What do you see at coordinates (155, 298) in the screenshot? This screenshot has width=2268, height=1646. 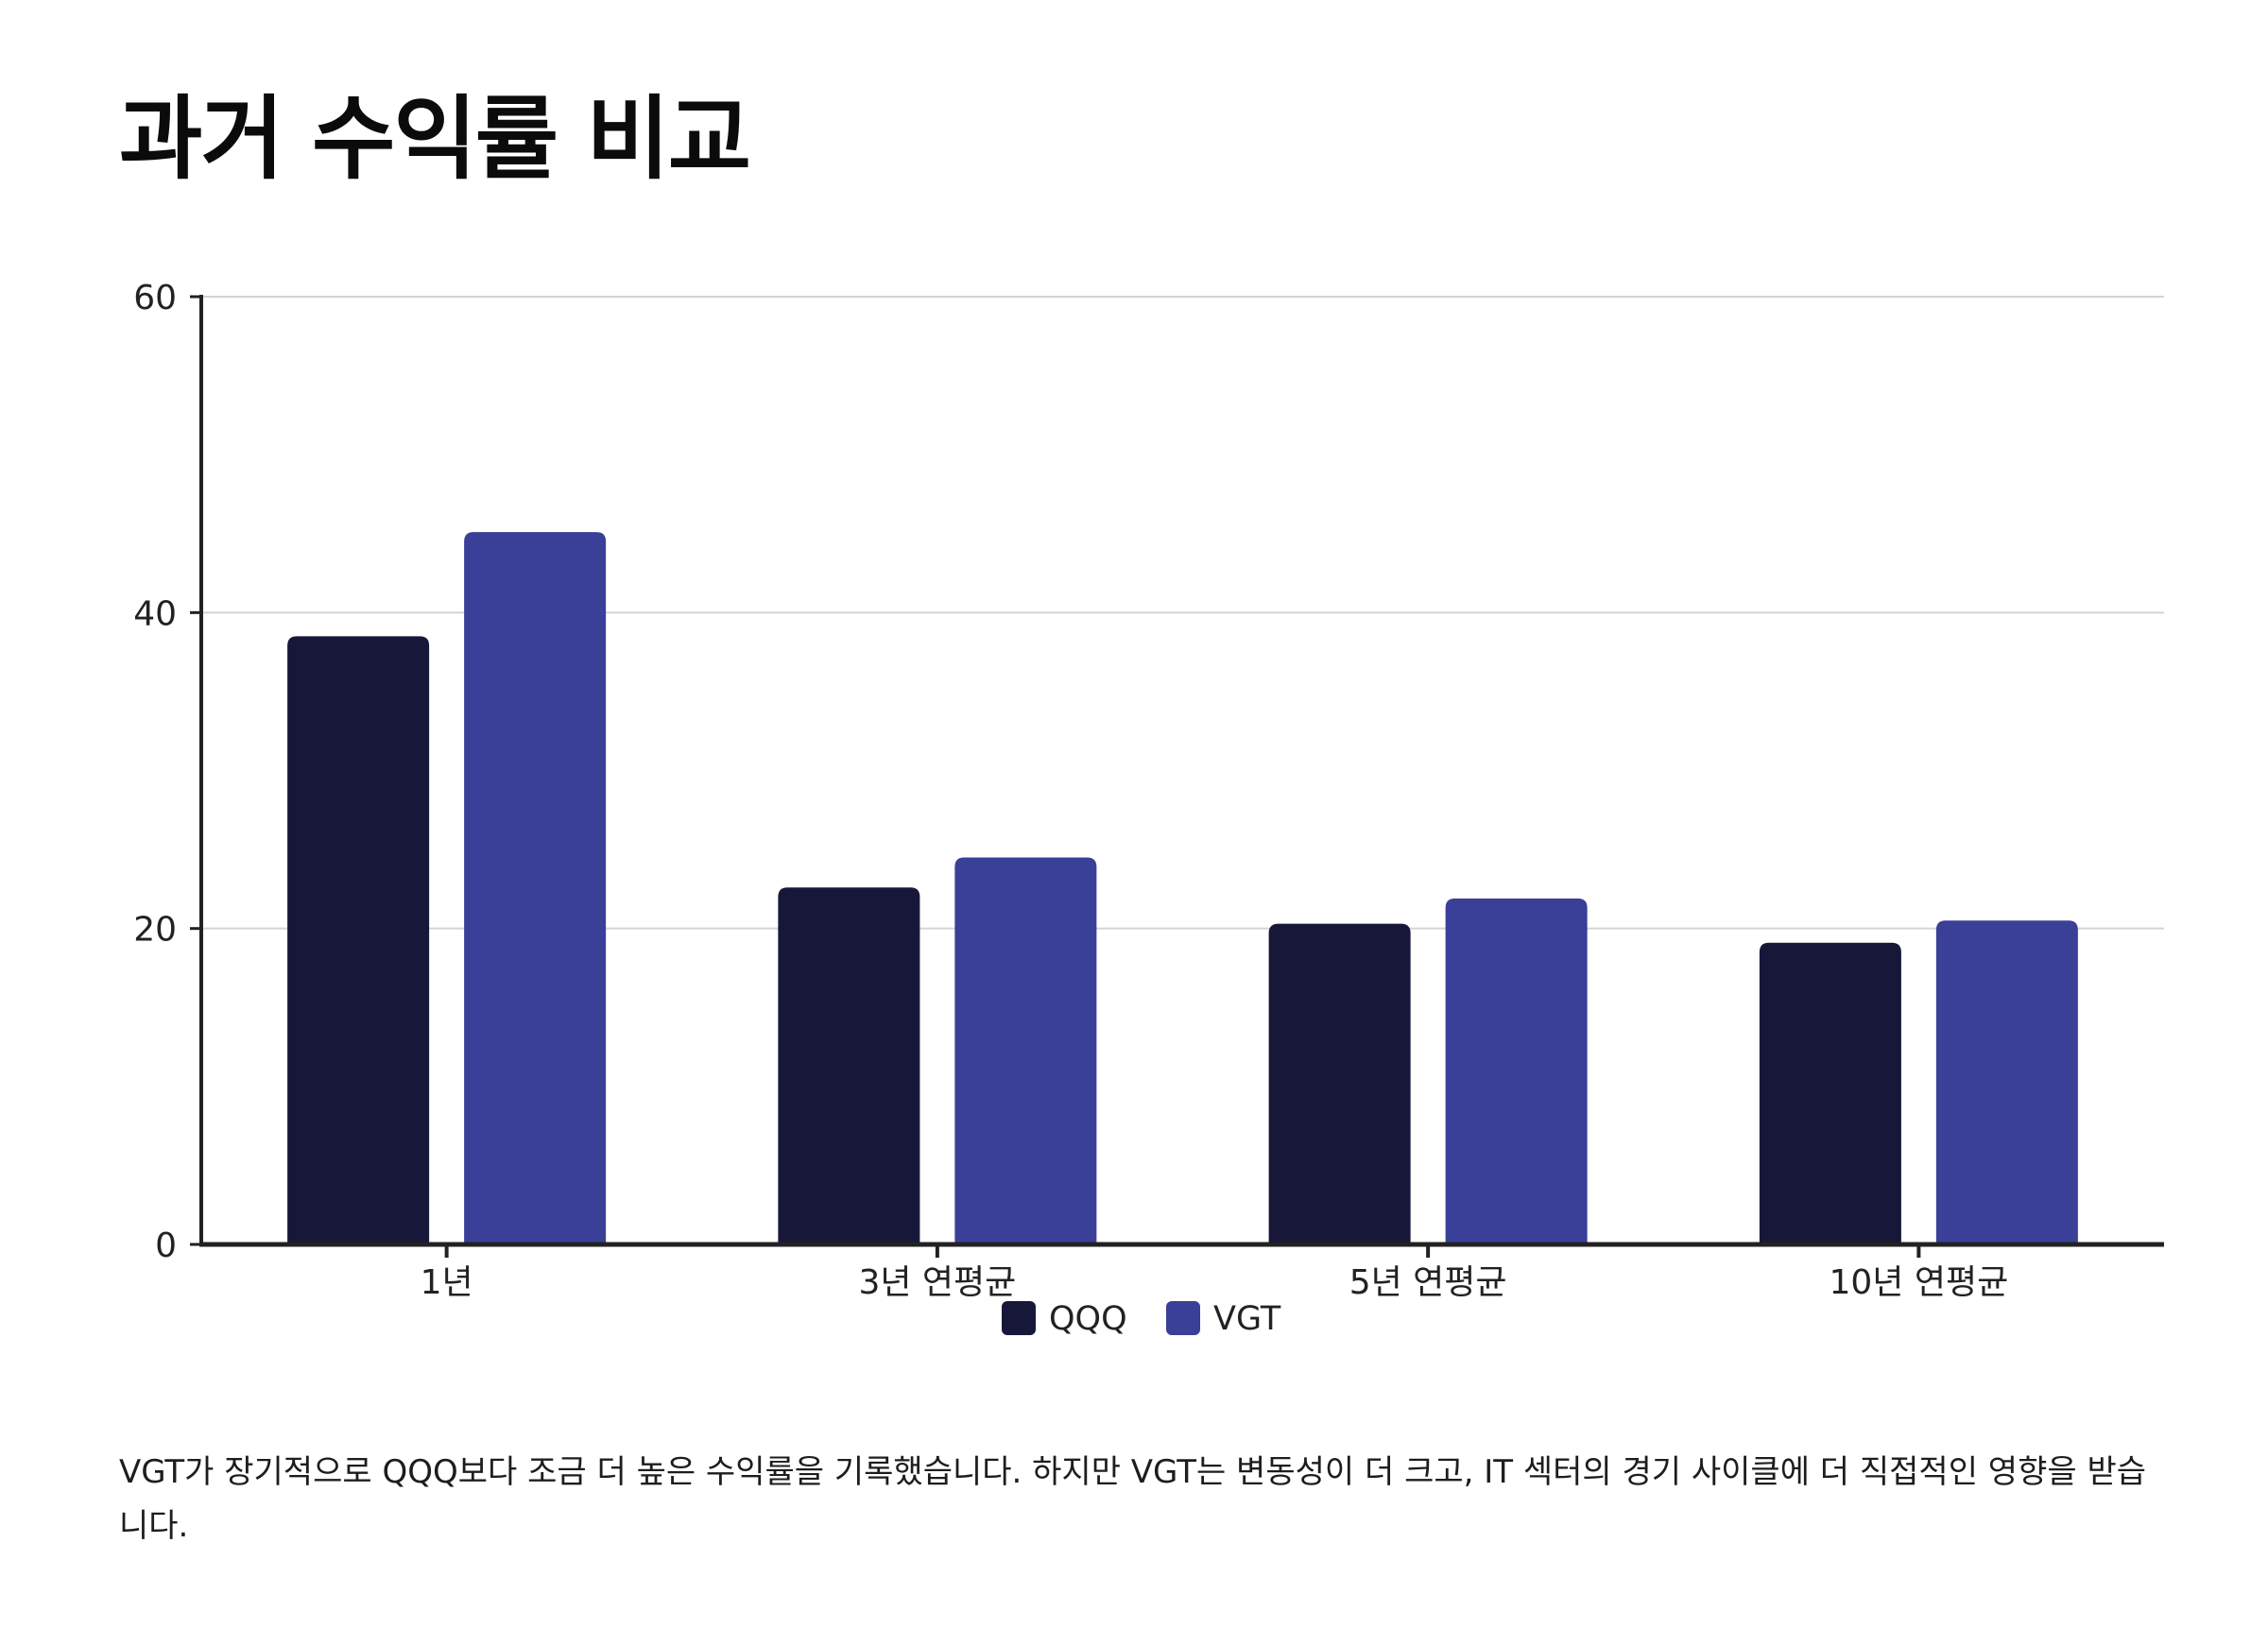 I see `y-tick-label: 60` at bounding box center [155, 298].